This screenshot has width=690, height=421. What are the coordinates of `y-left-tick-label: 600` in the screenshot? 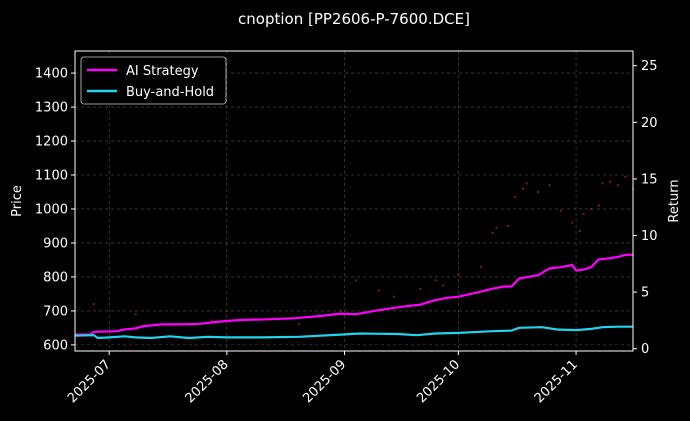 It's located at (55, 345).